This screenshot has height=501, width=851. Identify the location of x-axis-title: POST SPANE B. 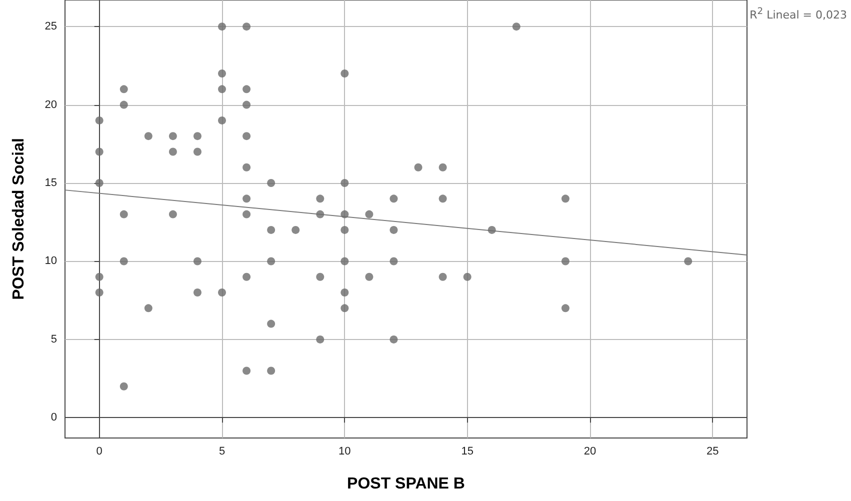
(406, 484).